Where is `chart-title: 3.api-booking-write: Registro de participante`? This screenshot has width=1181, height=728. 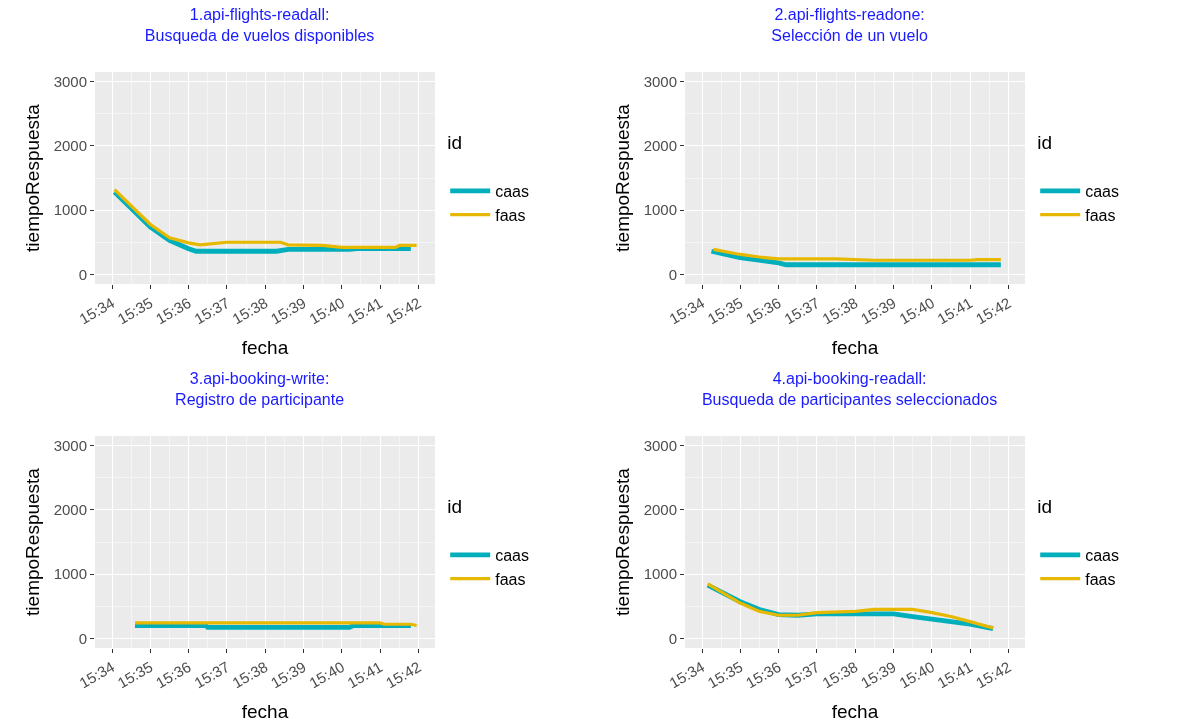
chart-title: 3.api-booking-write: Registro de participante is located at coordinates (260, 389).